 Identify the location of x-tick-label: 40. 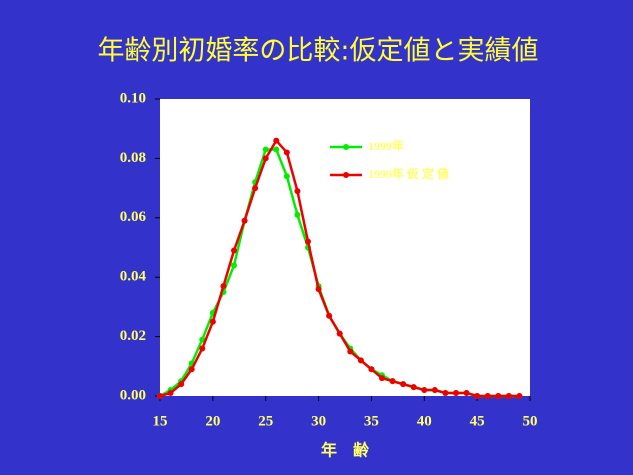
(424, 421).